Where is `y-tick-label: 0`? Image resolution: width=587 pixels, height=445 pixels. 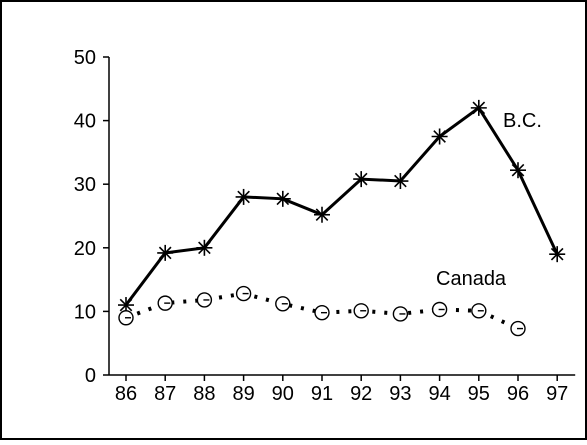
y-tick-label: 0 is located at coordinates (90, 376).